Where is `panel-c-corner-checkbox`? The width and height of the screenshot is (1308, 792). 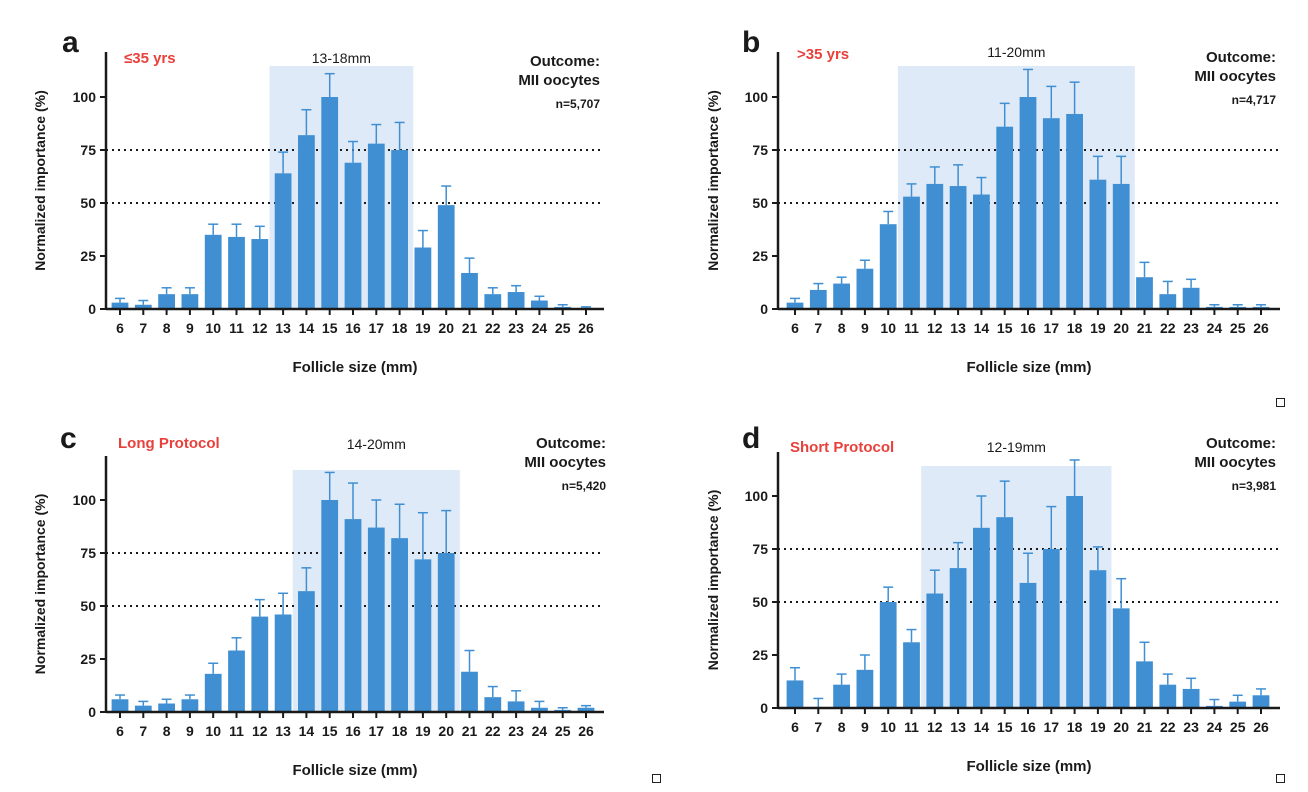
panel-c-corner-checkbox is located at coordinates (656, 778).